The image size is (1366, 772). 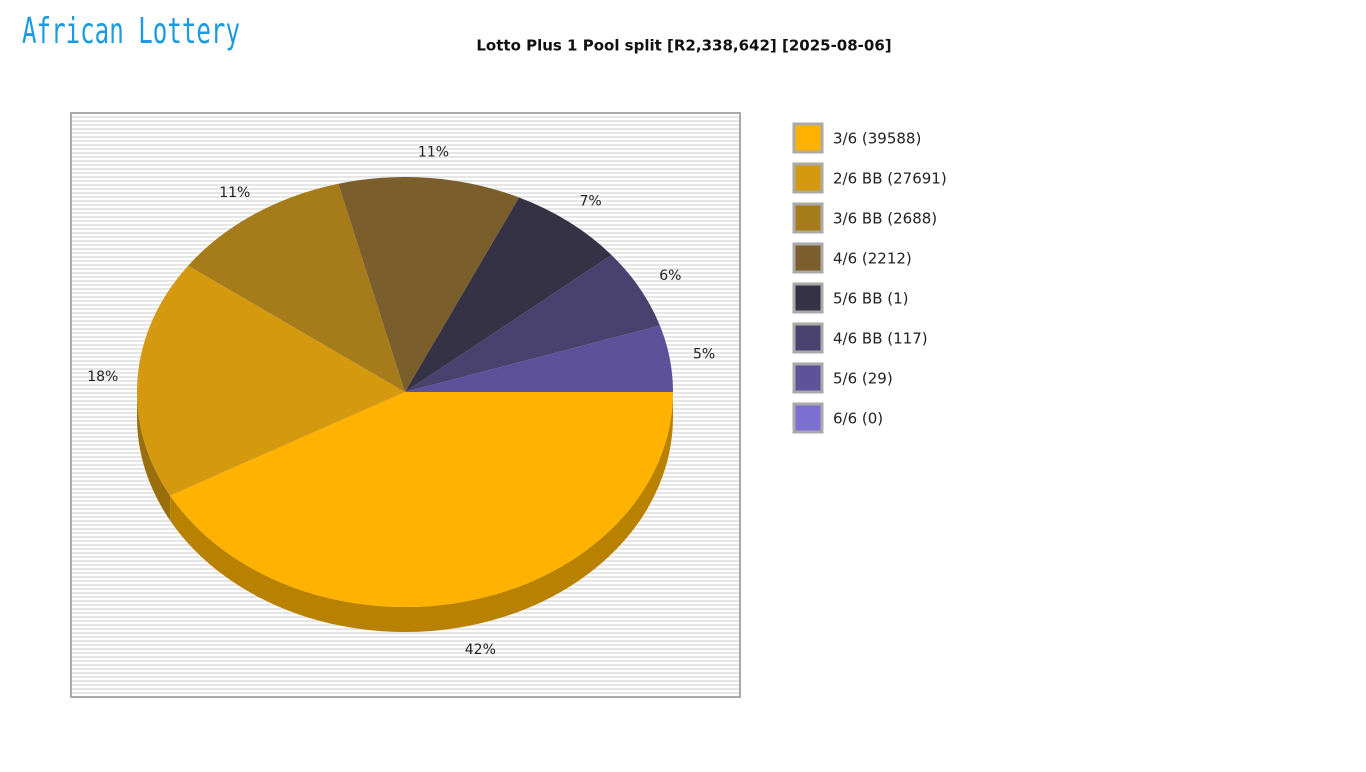 What do you see at coordinates (102, 377) in the screenshot?
I see `slice-label: 18%` at bounding box center [102, 377].